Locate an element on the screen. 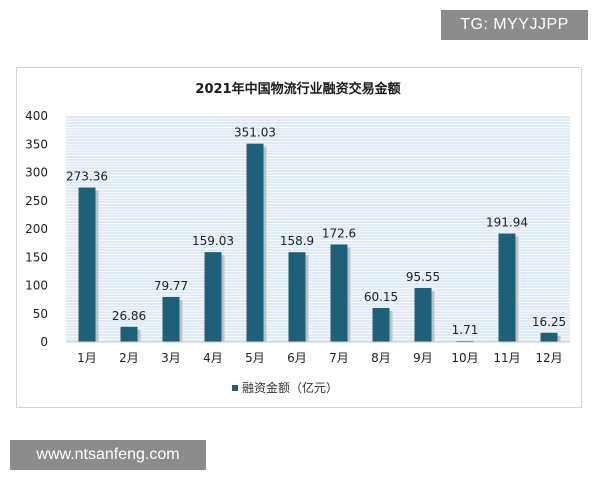  data-label: 60.15 is located at coordinates (381, 297).